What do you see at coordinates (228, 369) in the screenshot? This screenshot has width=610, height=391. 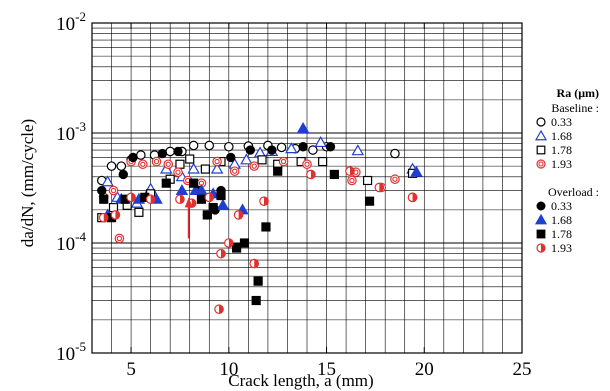 I see `x-tick-label: 10` at bounding box center [228, 369].